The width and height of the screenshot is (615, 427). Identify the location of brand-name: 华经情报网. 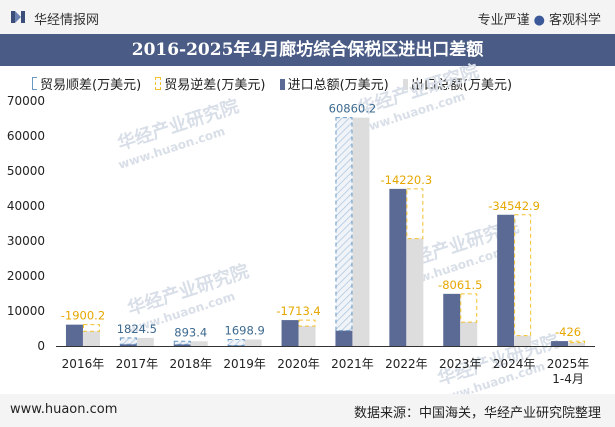
(67, 20).